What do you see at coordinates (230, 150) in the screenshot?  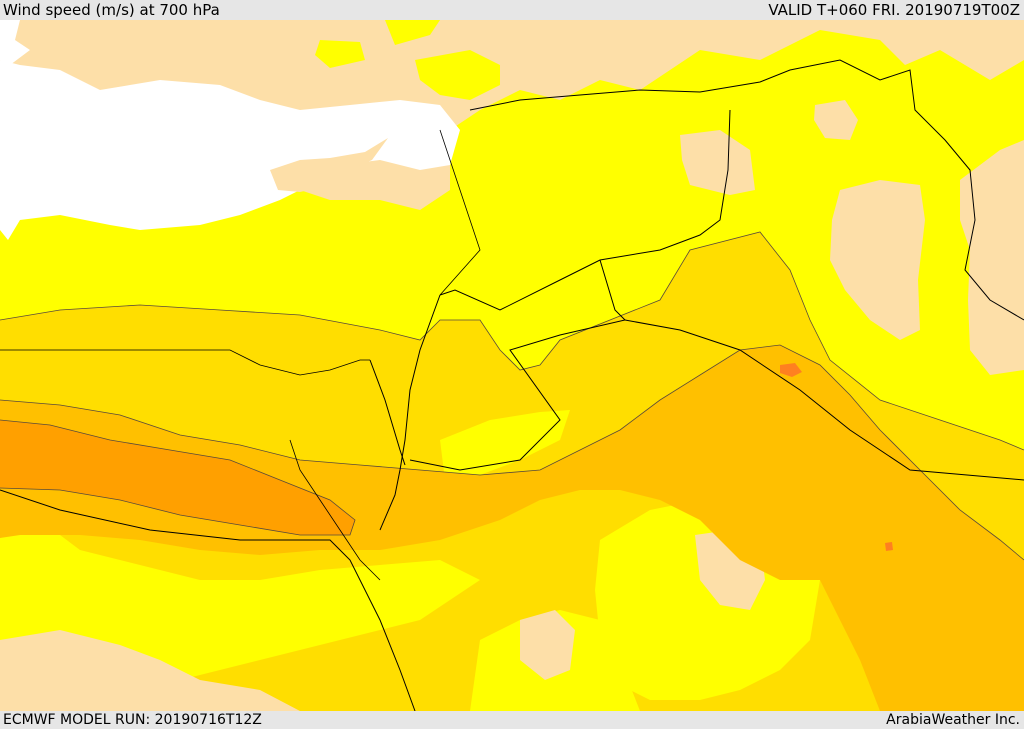 I see `sea-mediterranean` at bounding box center [230, 150].